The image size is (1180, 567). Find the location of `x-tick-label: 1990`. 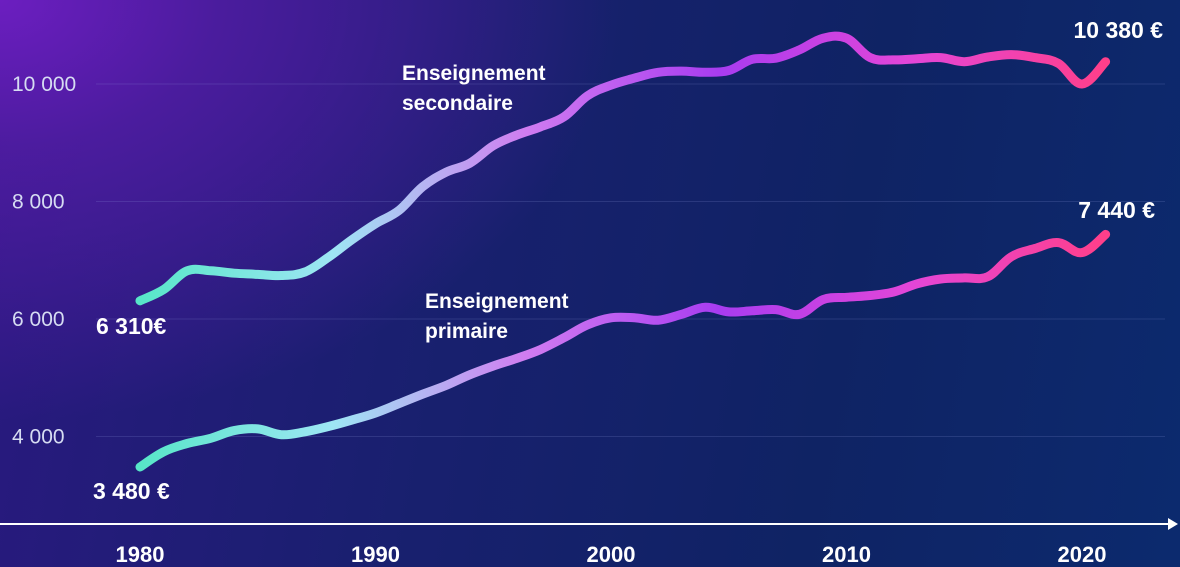

x-tick-label: 1990 is located at coordinates (375, 554).